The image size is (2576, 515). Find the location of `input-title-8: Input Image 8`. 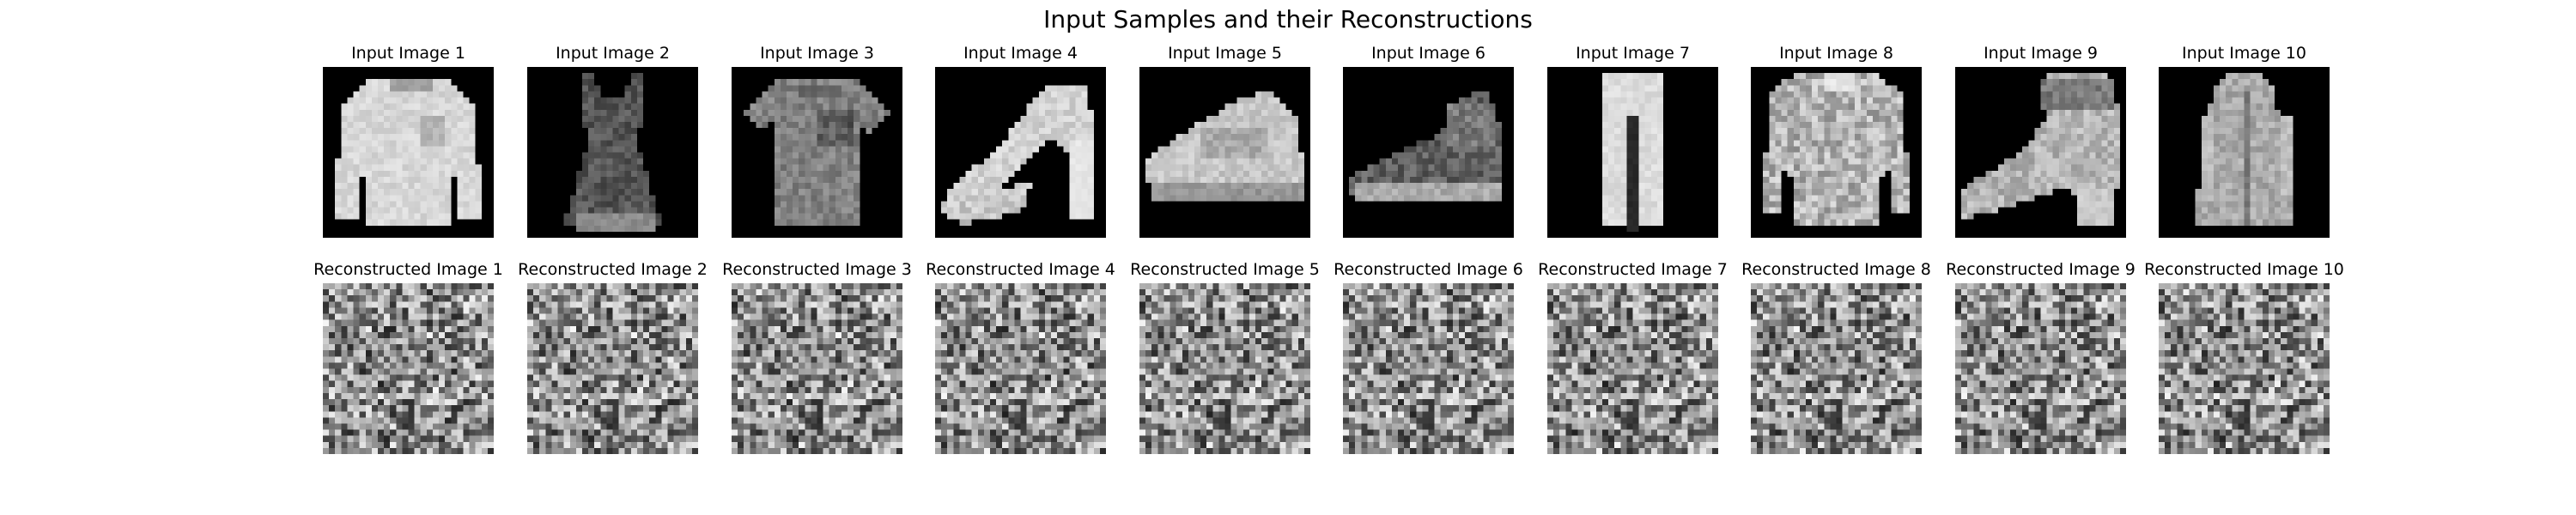

input-title-8: Input Image 8 is located at coordinates (1836, 53).